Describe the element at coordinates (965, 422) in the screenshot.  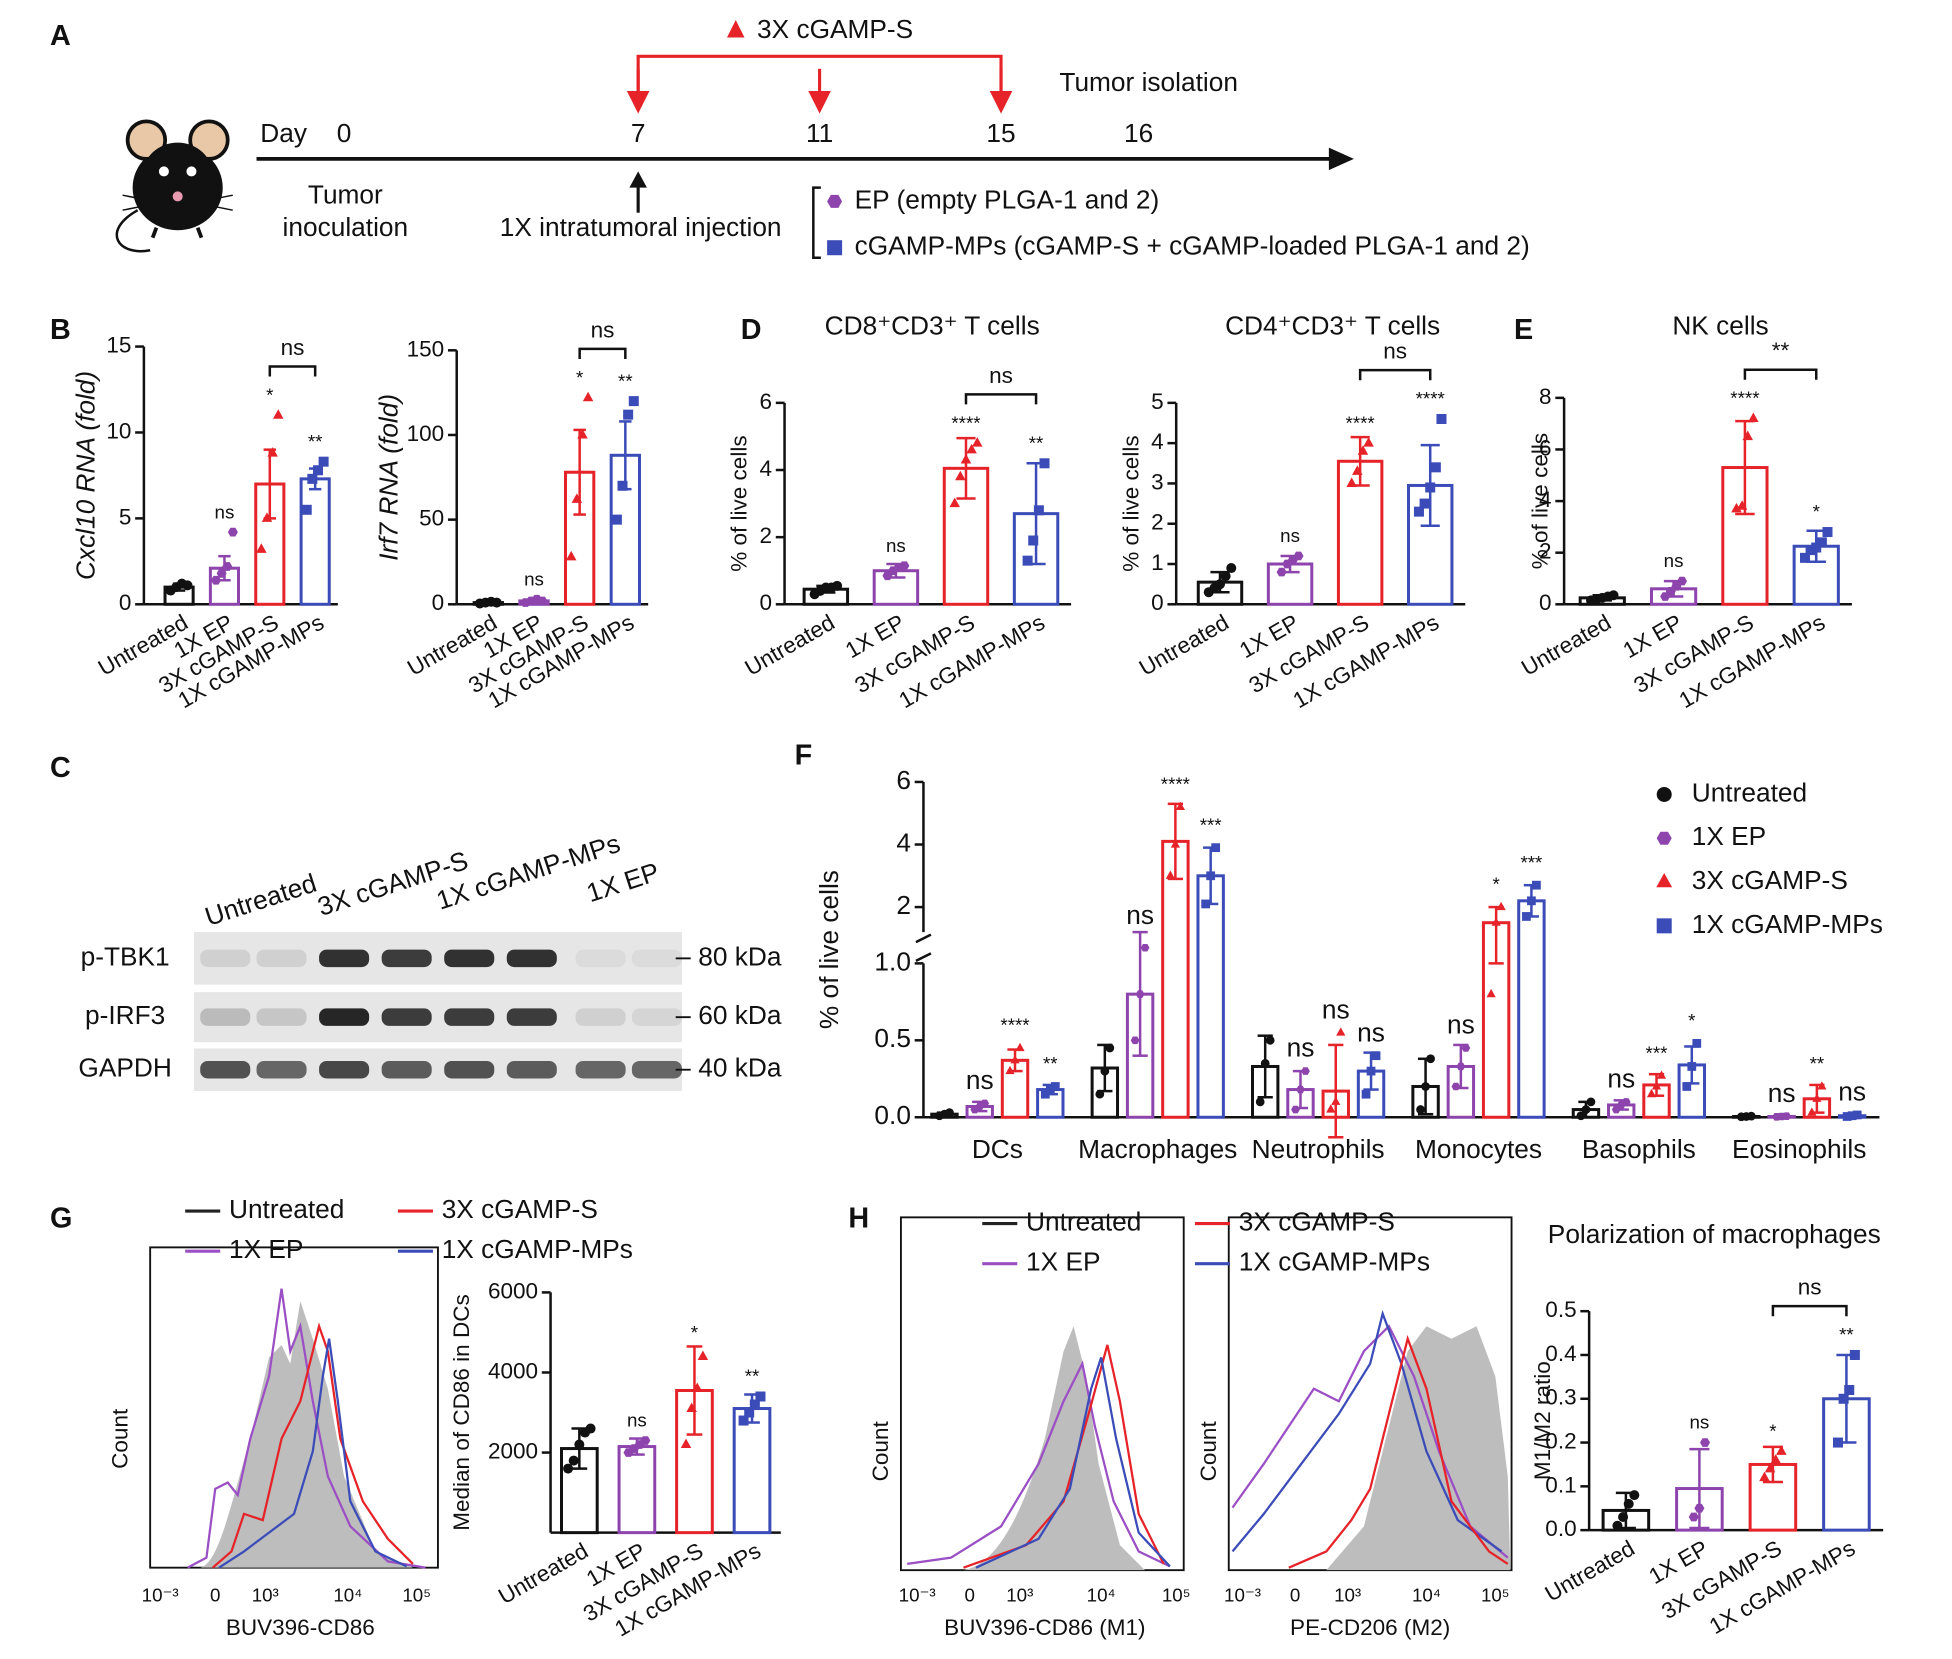
I see `significance-label: ****` at that location.